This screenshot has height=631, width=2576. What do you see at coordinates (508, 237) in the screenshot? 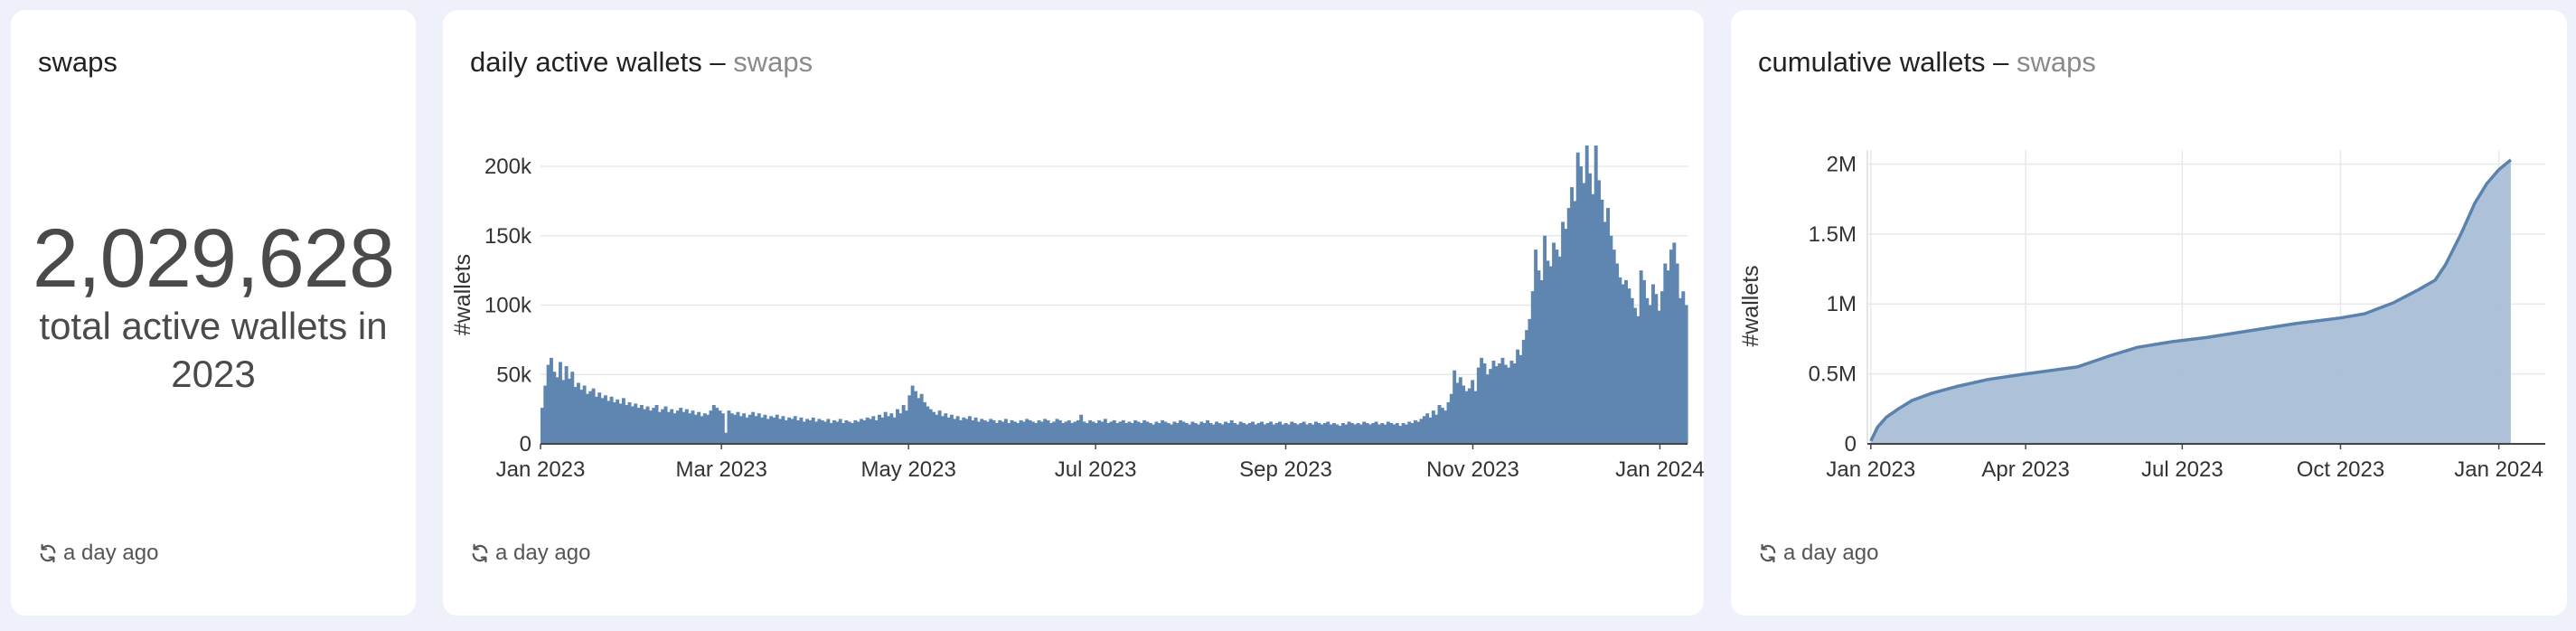
I see `y-tick-label: 150k` at bounding box center [508, 237].